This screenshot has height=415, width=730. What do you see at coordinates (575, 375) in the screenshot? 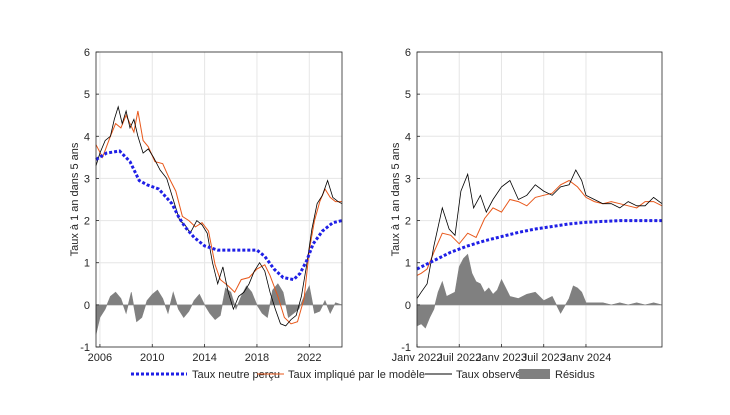
I see `legend-label-residuals: Résidus` at bounding box center [575, 375].